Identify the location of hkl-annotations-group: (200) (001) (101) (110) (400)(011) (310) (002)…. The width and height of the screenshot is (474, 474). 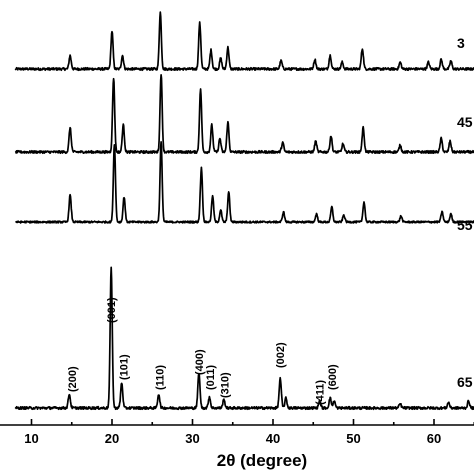
(203, 351).